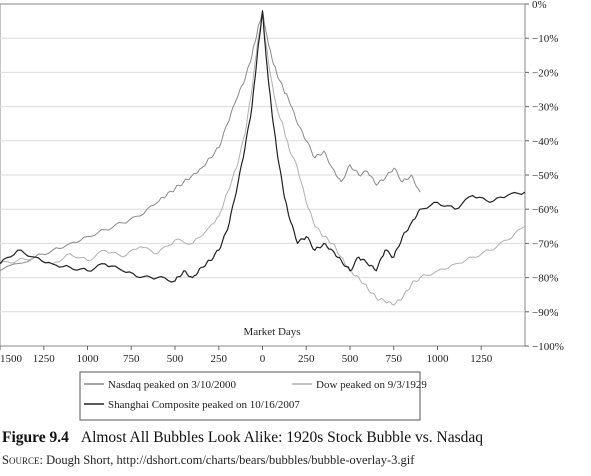 This screenshot has width=591, height=476. Describe the element at coordinates (548, 347) in the screenshot. I see `y-tick-label: −100%` at that location.